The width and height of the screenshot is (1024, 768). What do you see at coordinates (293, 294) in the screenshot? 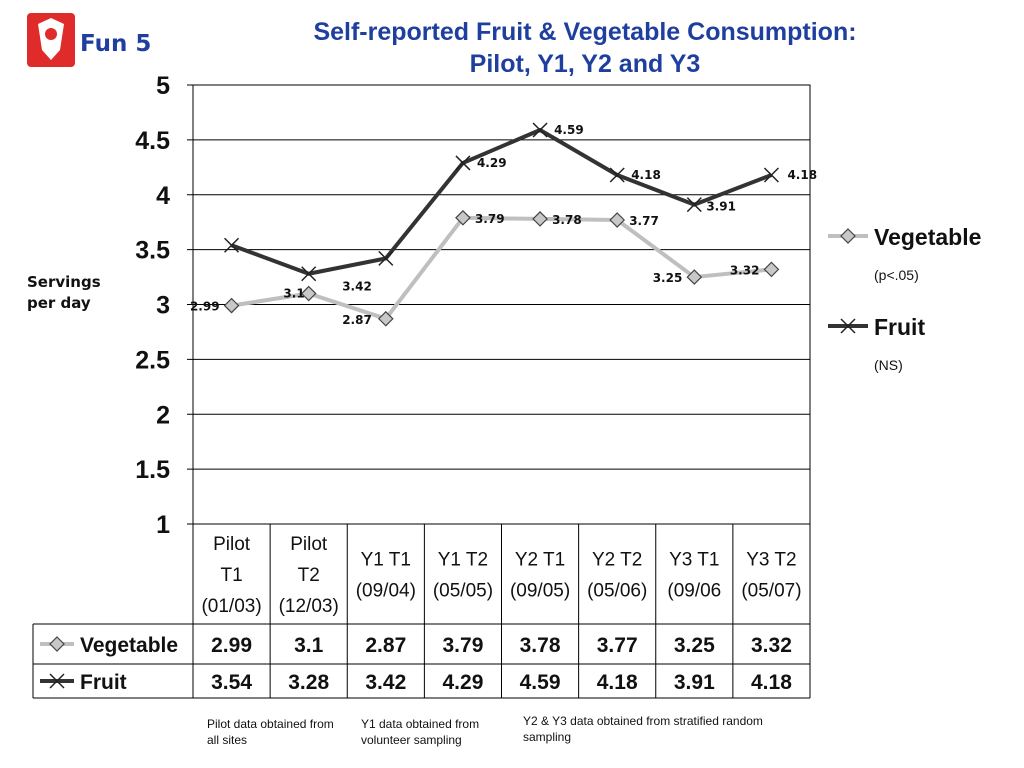
I see `vegetable-data-label: 3.1` at bounding box center [293, 294].